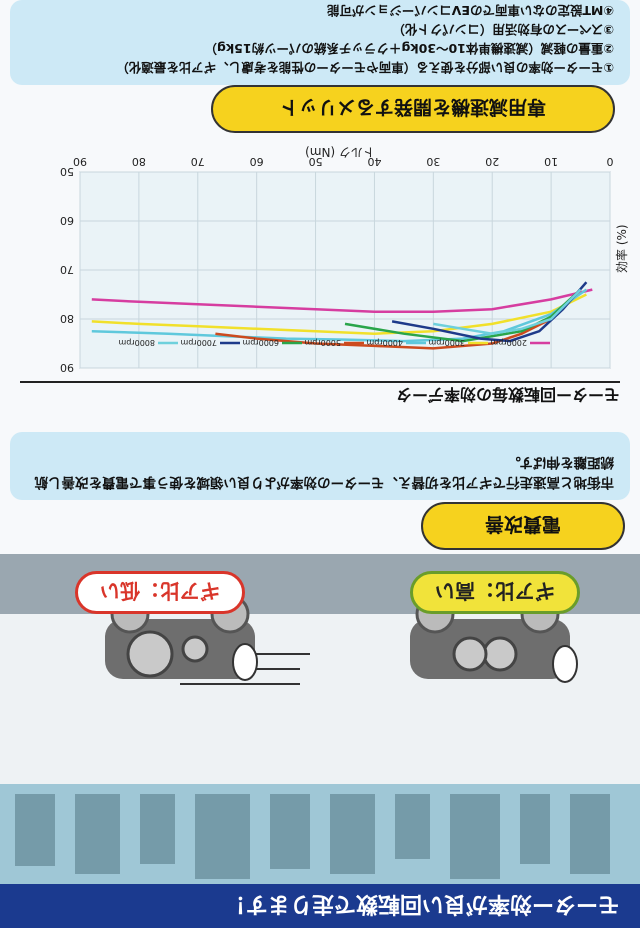  What do you see at coordinates (365, 67) in the screenshot?
I see `benefit-item-1: ①モーター効率の良い部分を使える（車両やモーターの性能を考慮し、ギア比を最適化）` at bounding box center [365, 67].